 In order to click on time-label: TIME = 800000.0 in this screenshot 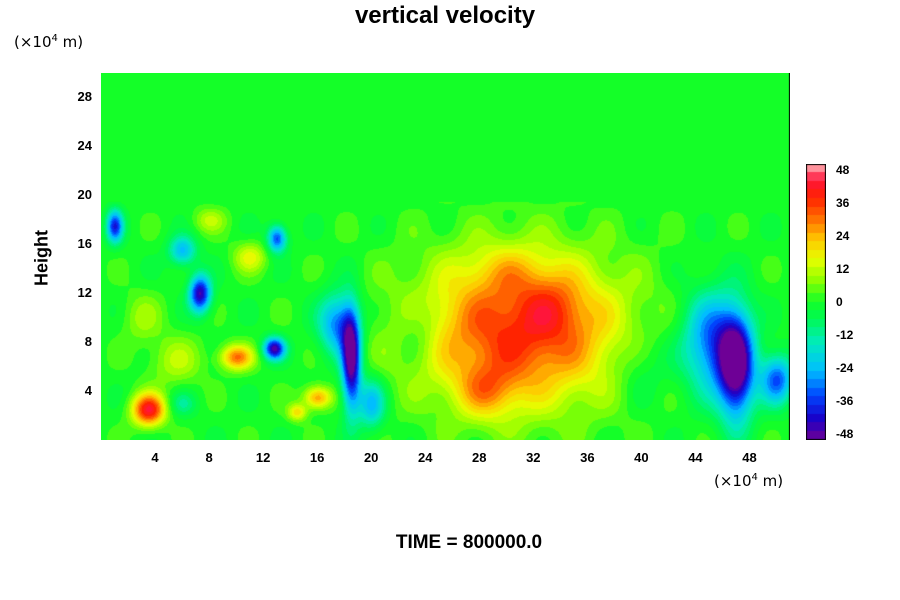, I will do `click(469, 542)`.